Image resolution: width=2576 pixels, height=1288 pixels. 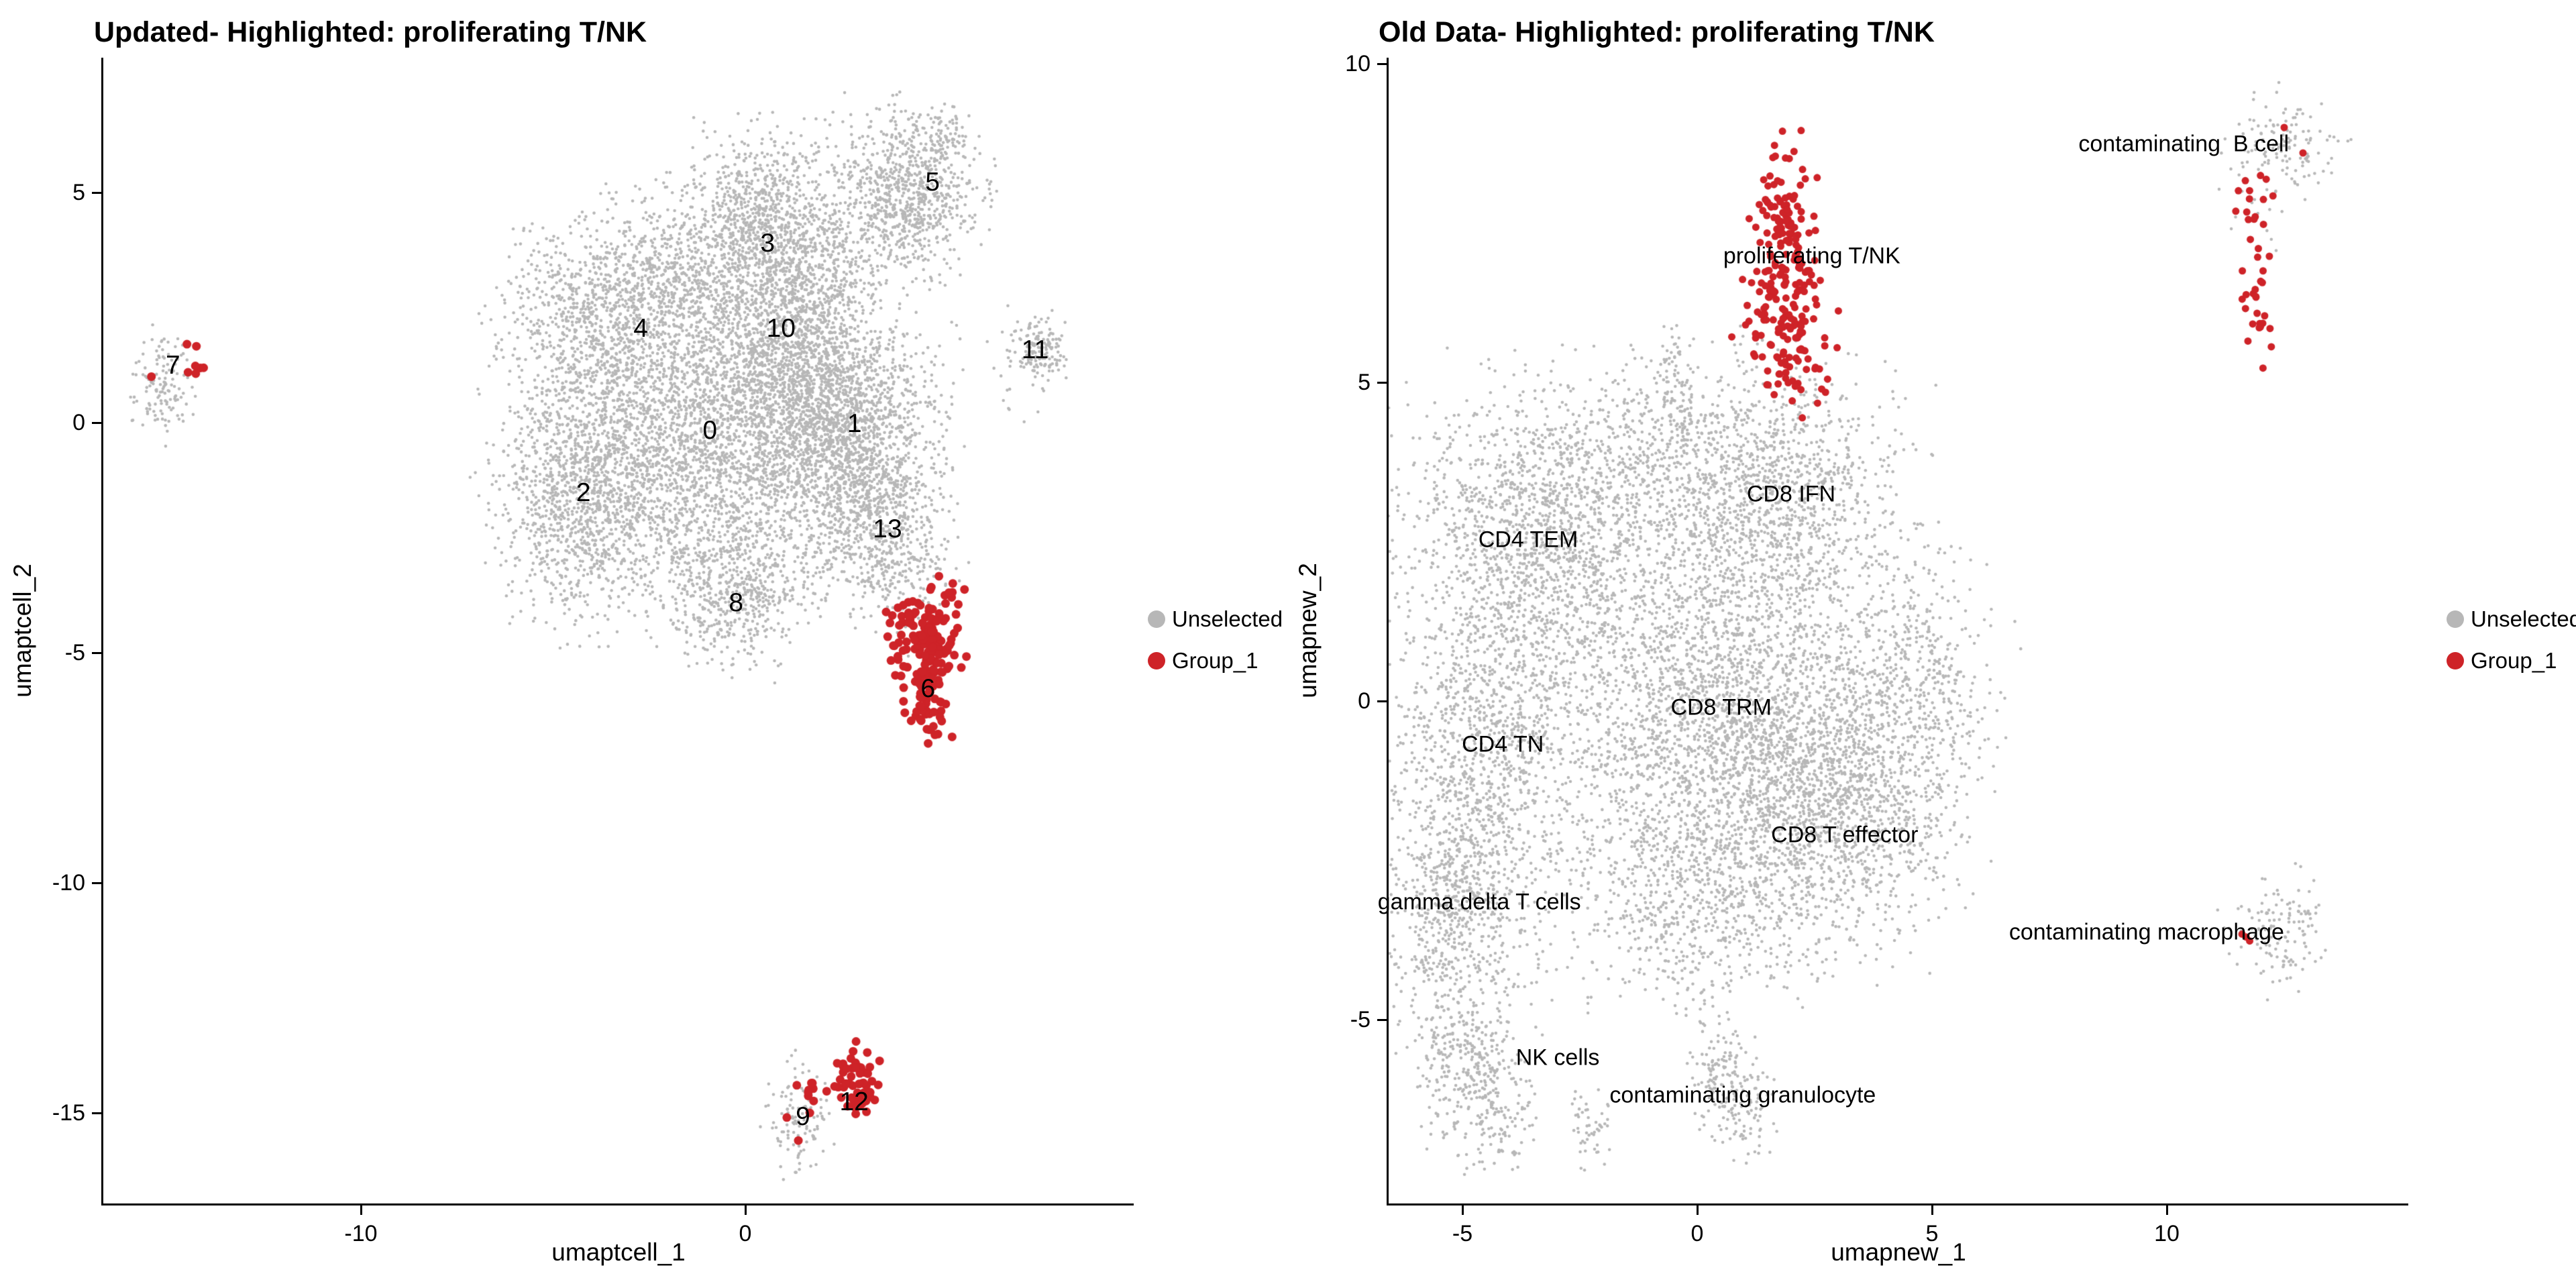 What do you see at coordinates (887, 529) in the screenshot?
I see `cluster-number-label: 13` at bounding box center [887, 529].